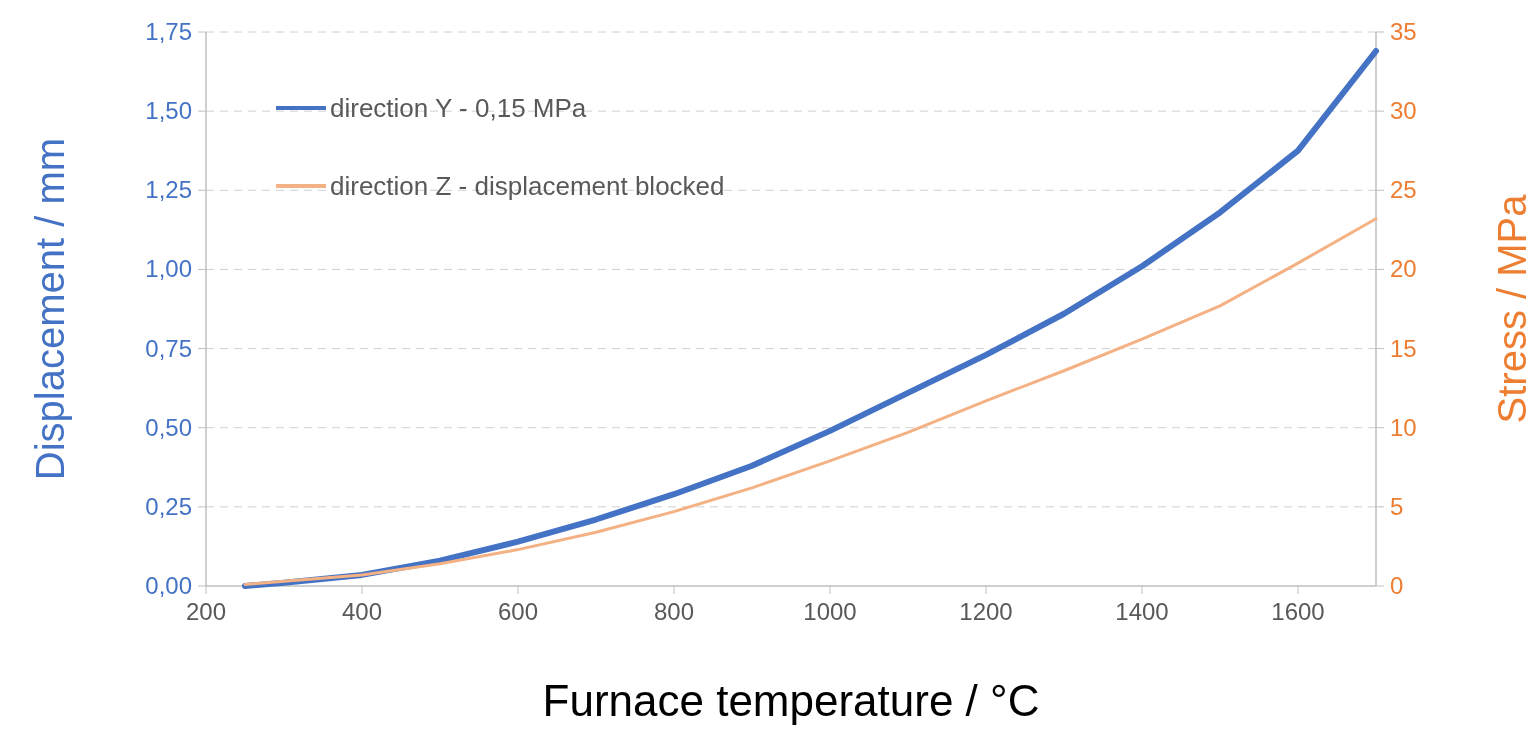 The image size is (1534, 736). What do you see at coordinates (1298, 611) in the screenshot?
I see `x-tick-label: 1600` at bounding box center [1298, 611].